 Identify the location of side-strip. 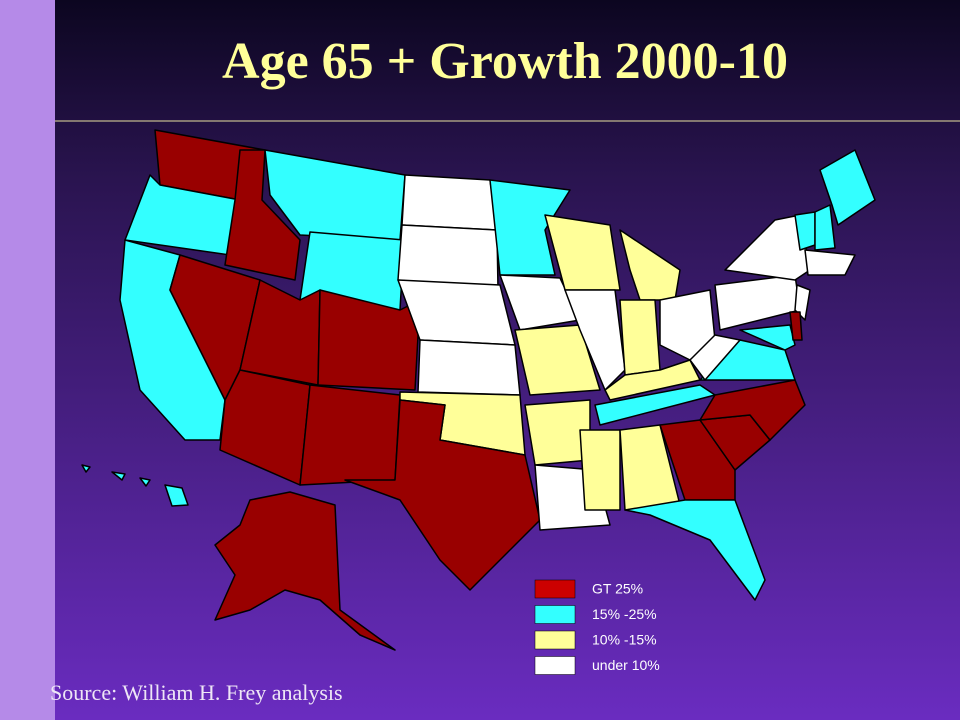
(27, 360).